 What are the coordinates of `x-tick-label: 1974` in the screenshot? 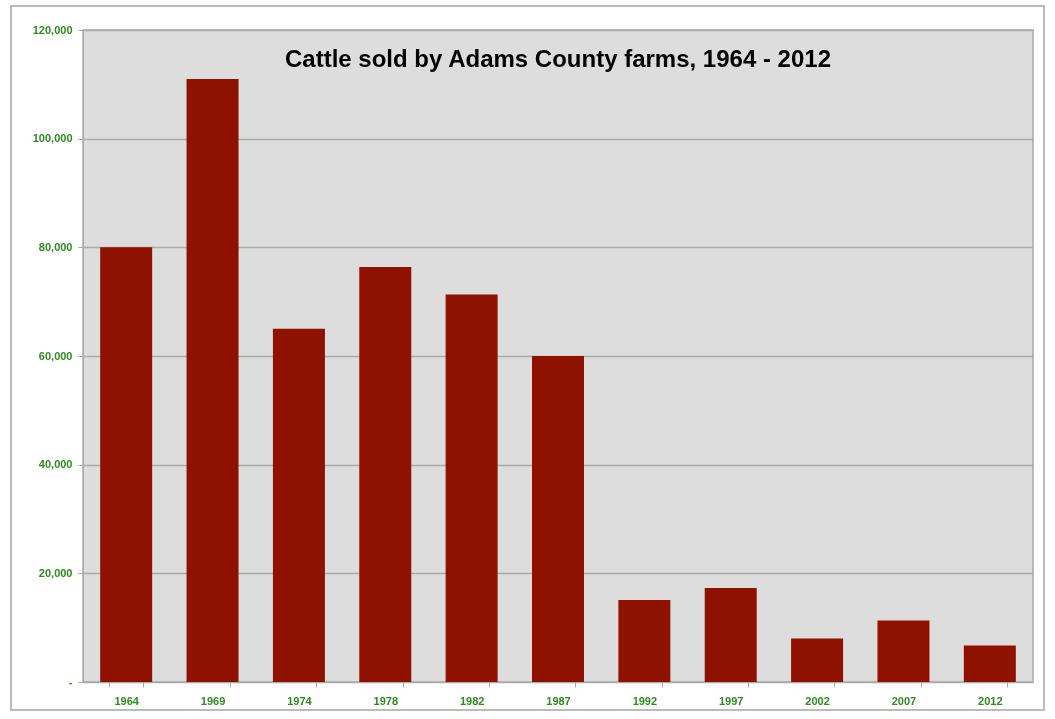 It's located at (300, 700).